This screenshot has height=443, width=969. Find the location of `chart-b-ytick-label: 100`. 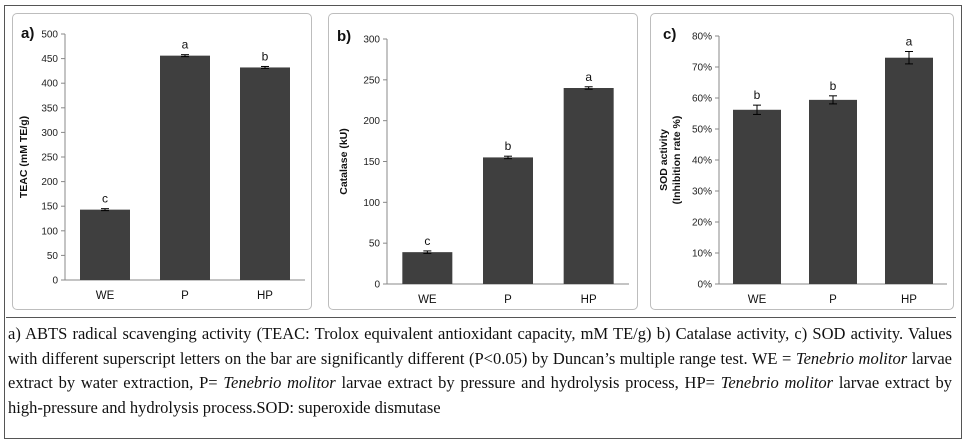

chart-b-ytick-label: 100 is located at coordinates (371, 203).